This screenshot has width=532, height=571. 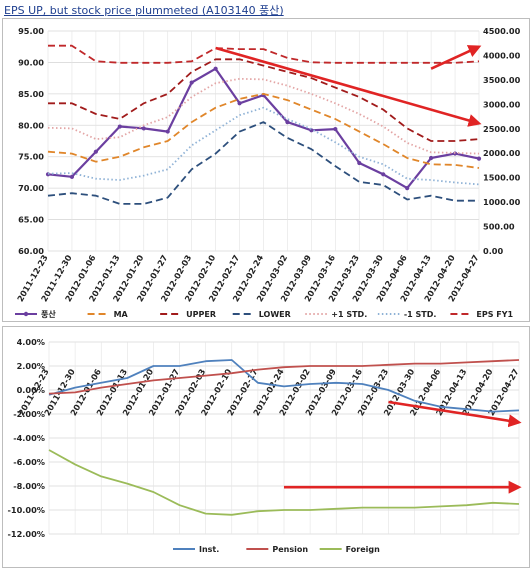 I want to click on y-tick-label: 95.00, so click(x=31, y=31).